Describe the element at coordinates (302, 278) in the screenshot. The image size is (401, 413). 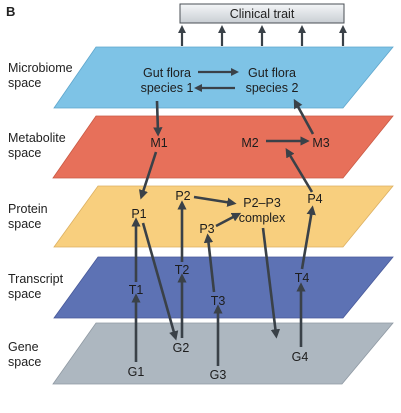
I see `node-t4: T4` at that location.